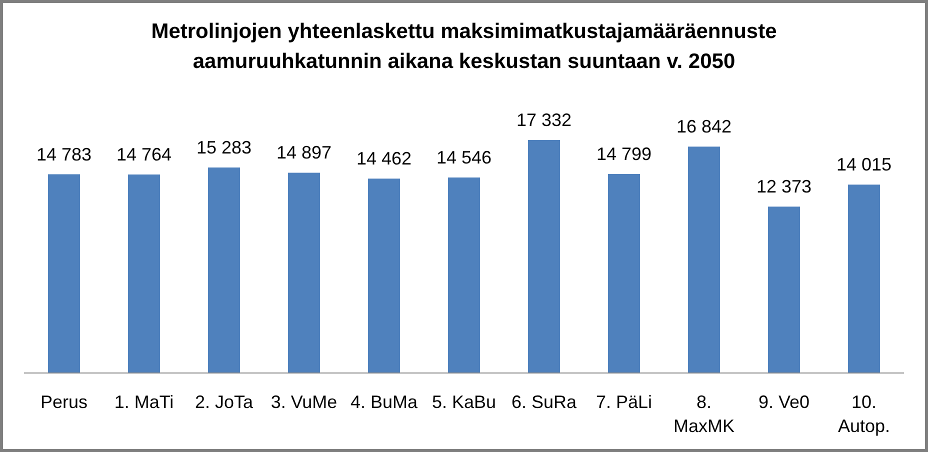 This screenshot has height=452, width=928. I want to click on x-tick-label: 1. MaTi, so click(144, 402).